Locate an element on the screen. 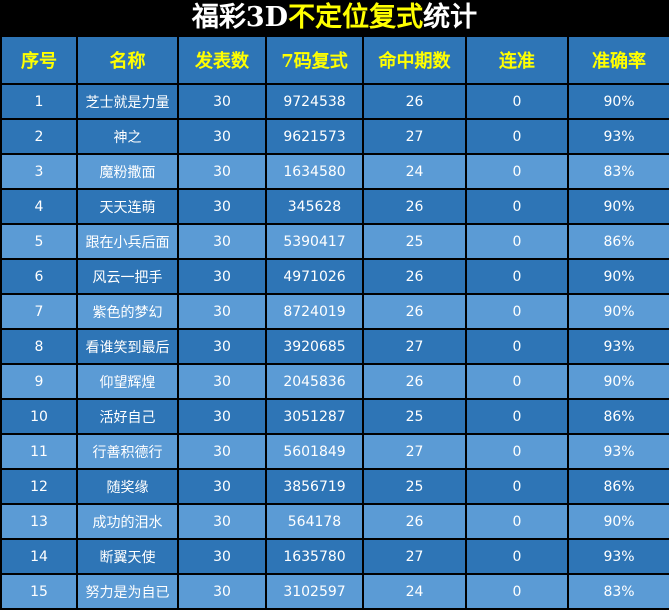  table-cell: 3102597 is located at coordinates (314, 591).